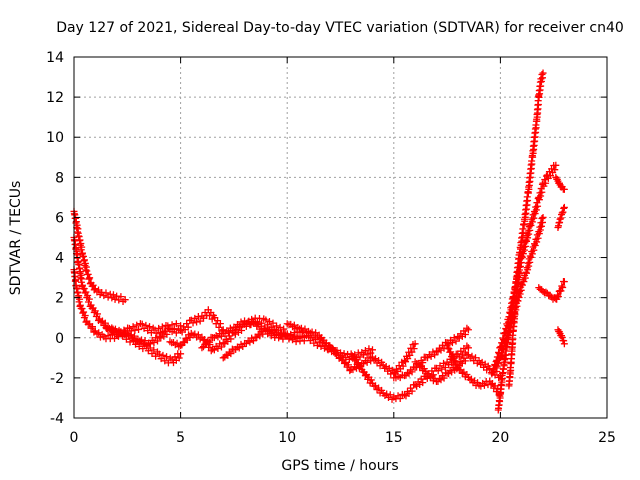 This screenshot has width=640, height=480. What do you see at coordinates (74, 438) in the screenshot?
I see `x-tick-label: 0` at bounding box center [74, 438].